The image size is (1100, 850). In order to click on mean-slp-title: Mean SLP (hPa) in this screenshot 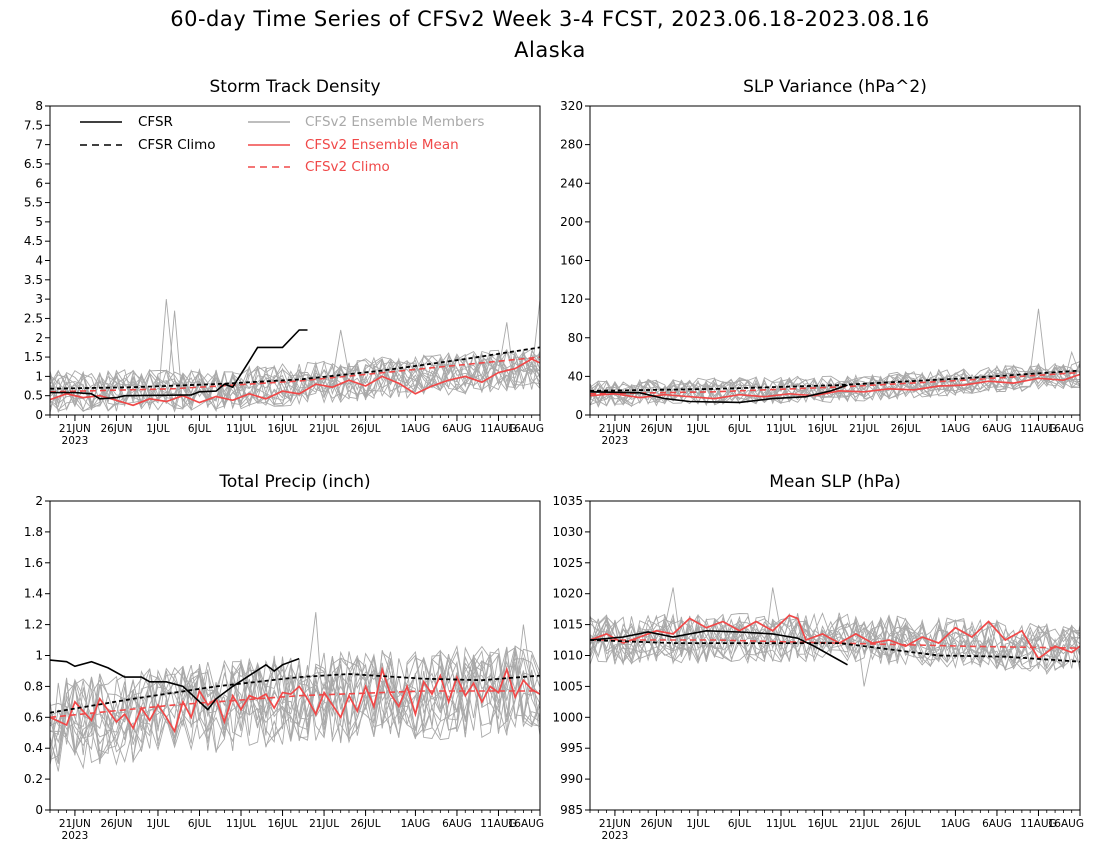, I will do `click(835, 482)`.